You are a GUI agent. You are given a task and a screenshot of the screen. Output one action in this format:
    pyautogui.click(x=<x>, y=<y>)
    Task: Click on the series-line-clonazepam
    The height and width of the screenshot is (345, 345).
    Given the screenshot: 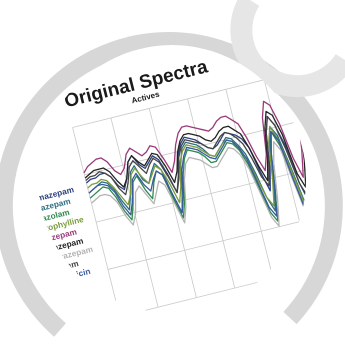 What is the action you would take?
    pyautogui.click(x=195, y=149)
    